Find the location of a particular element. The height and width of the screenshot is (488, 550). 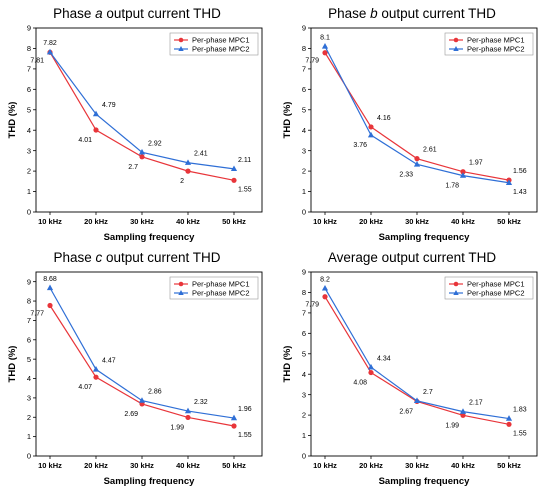

data-label: 3.76 is located at coordinates (360, 145).